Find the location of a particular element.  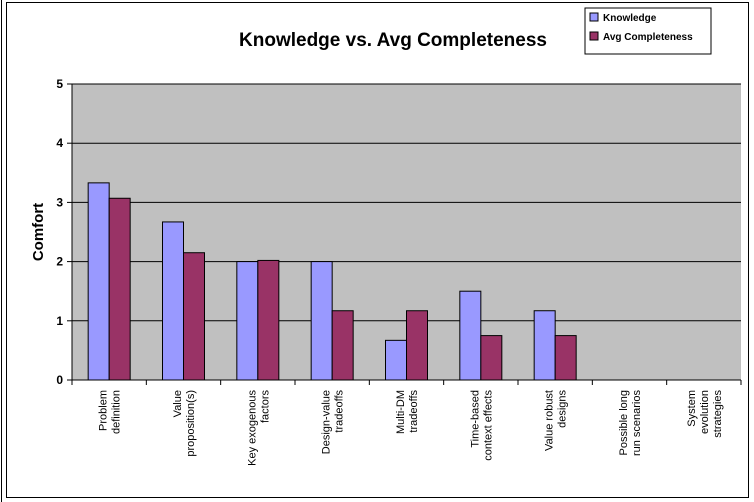

x-category-label: Time-based context effects is located at coordinates (481, 425).